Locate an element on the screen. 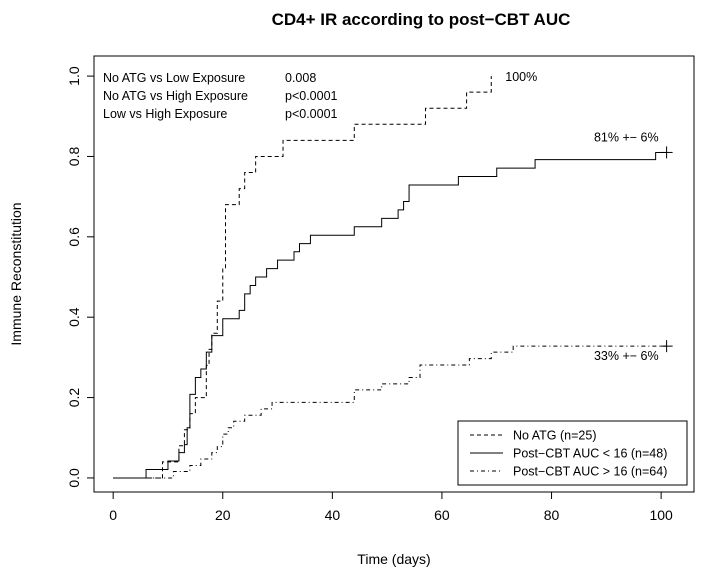 This screenshot has width=705, height=576. pvalue-comparison-label: Low vs High Exposure is located at coordinates (165, 114).